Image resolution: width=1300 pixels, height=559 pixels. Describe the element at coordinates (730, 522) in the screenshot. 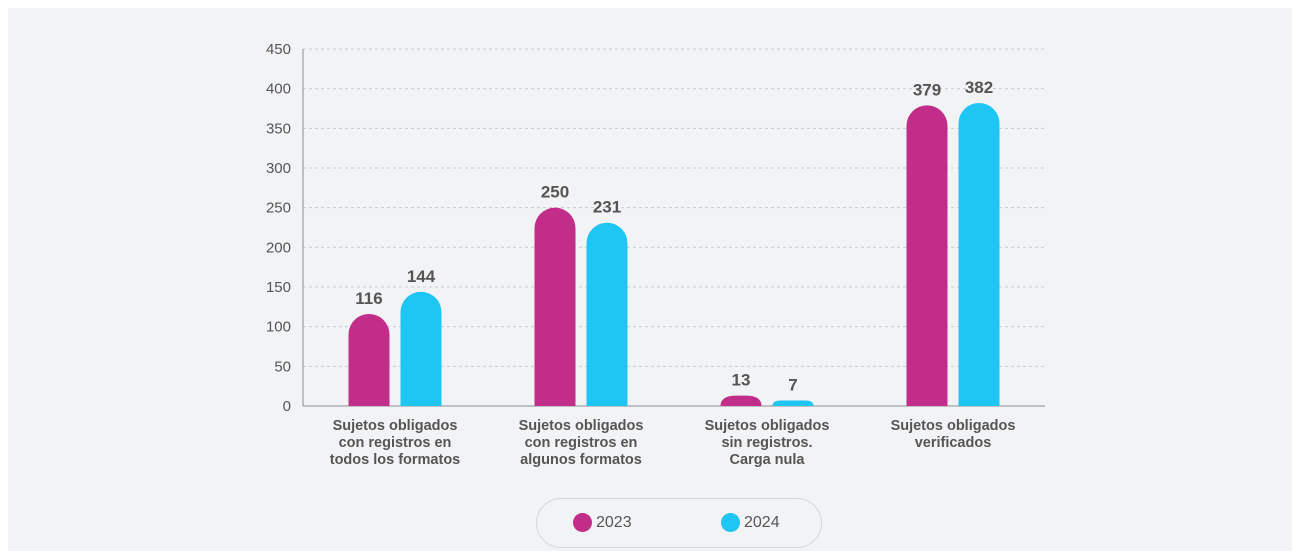

I see `legend-swatch-2024` at that location.